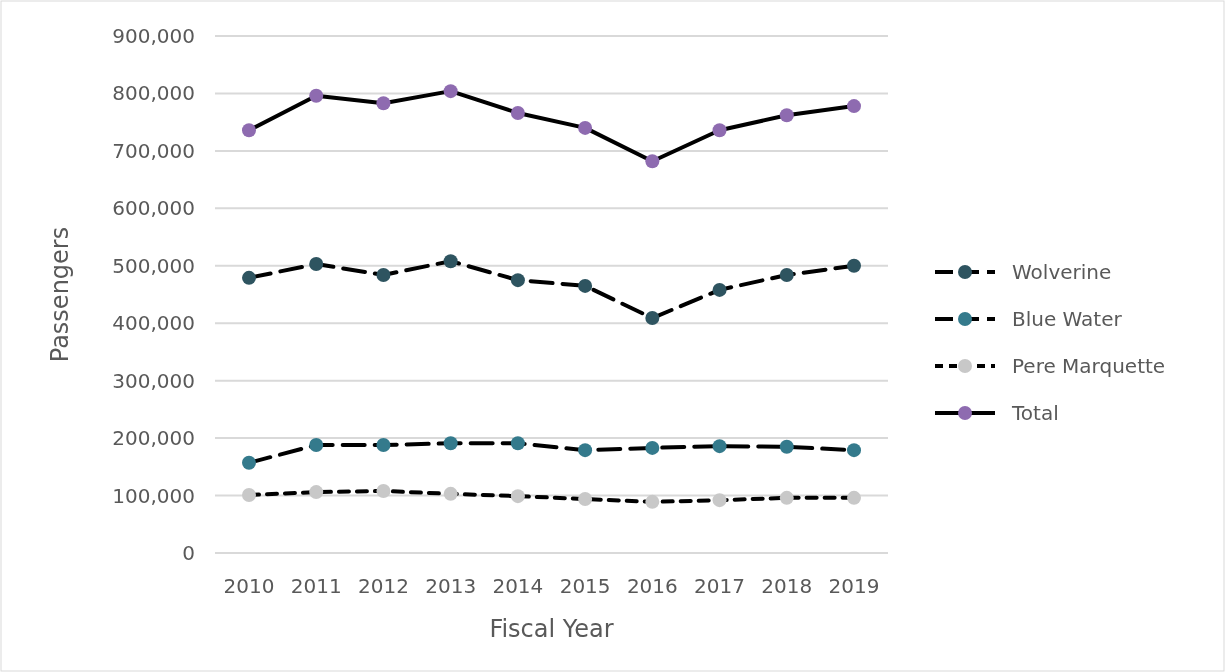 This screenshot has width=1225, height=672. What do you see at coordinates (153, 265) in the screenshot?
I see `y-tick-label: 500,000` at bounding box center [153, 265].